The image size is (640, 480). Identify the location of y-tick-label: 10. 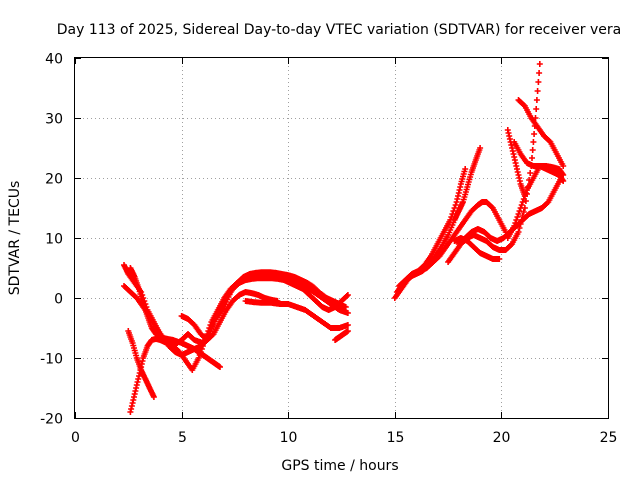
(54, 240).